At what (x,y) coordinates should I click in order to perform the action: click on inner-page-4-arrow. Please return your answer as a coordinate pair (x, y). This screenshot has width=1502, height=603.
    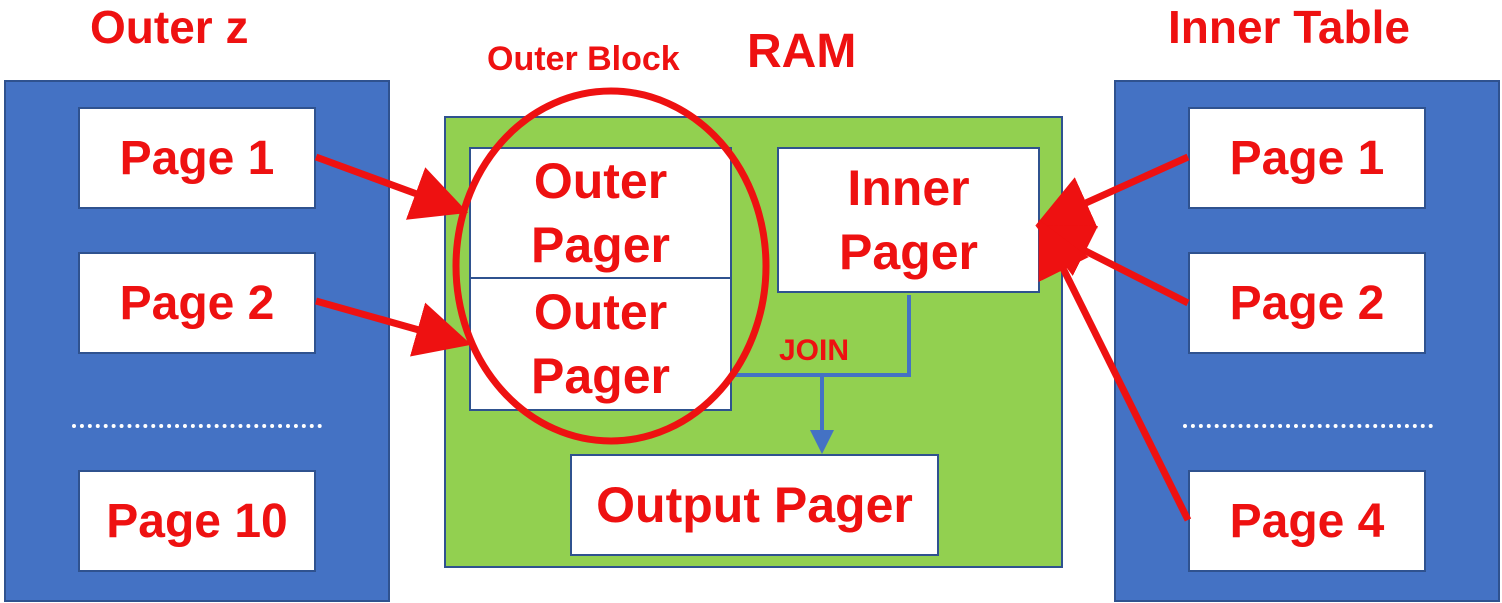
    Looking at the image, I should click on (1115, 370).